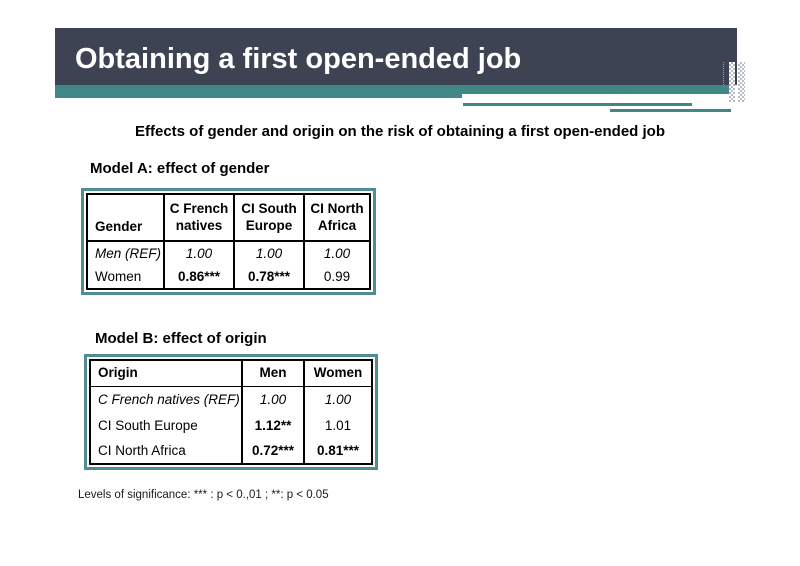  I want to click on banner-underline-bar, so click(394, 89).